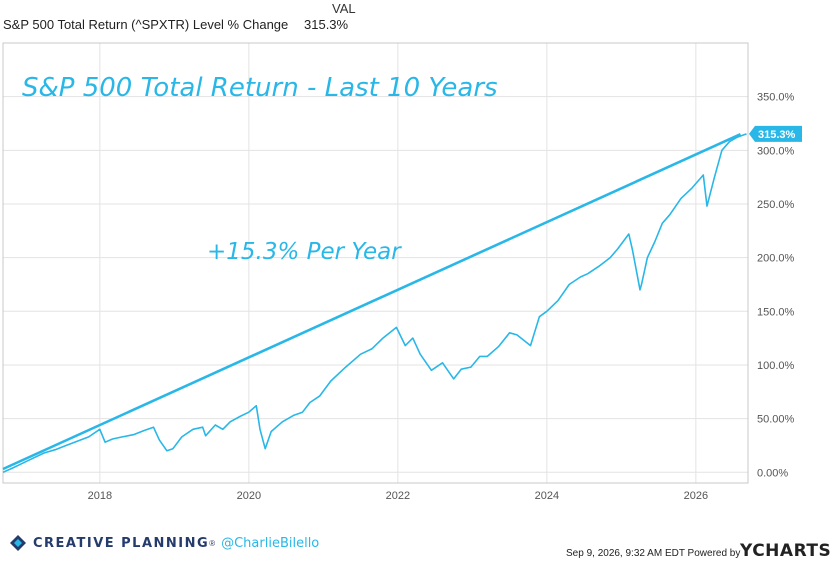 This screenshot has height=565, width=839. What do you see at coordinates (776, 420) in the screenshot?
I see `y-tick-label: 50.00%` at bounding box center [776, 420].